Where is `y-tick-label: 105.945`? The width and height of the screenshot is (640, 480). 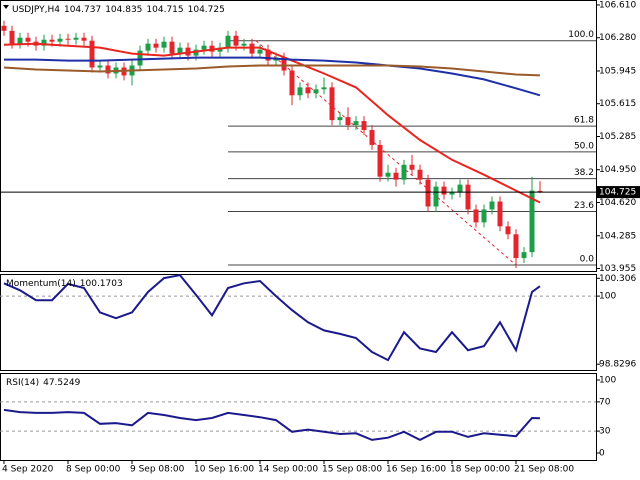 y-tick-label: 105.945 is located at coordinates (617, 71).